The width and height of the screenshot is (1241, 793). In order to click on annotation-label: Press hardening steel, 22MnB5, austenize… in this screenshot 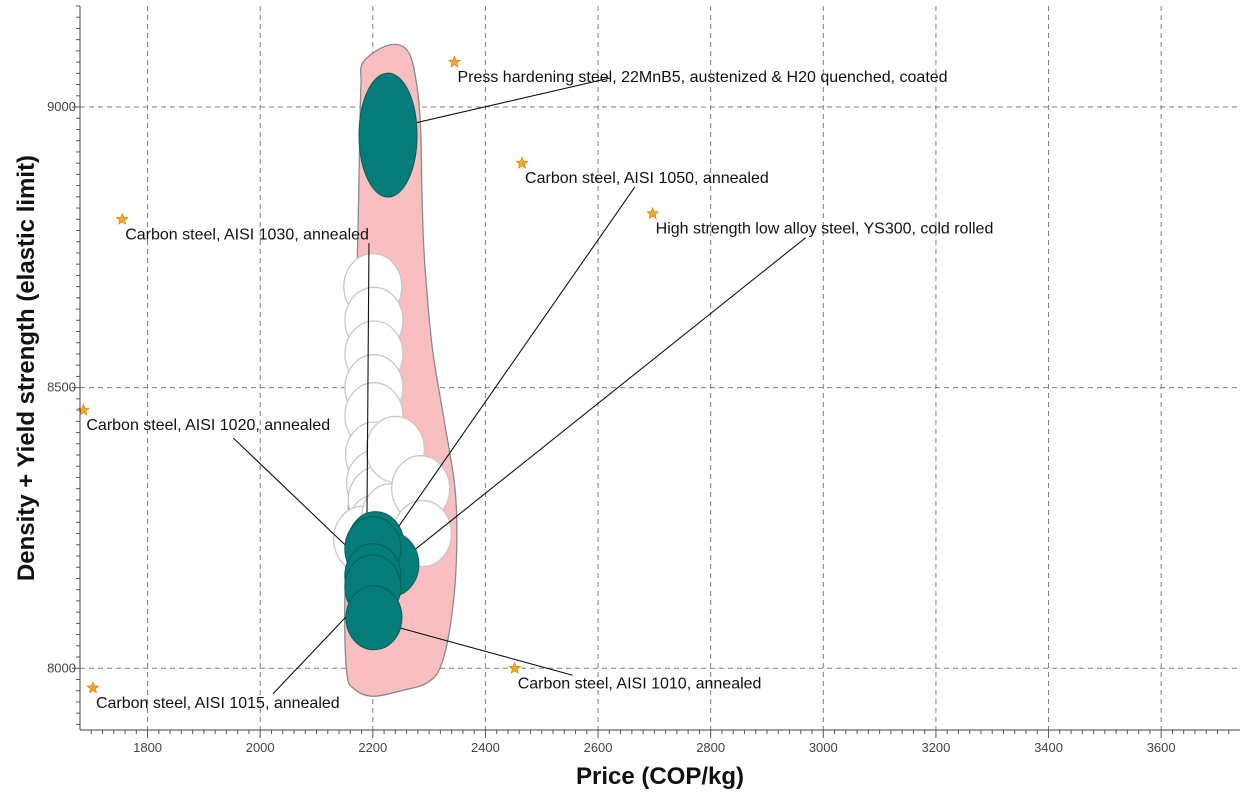, I will do `click(702, 77)`.